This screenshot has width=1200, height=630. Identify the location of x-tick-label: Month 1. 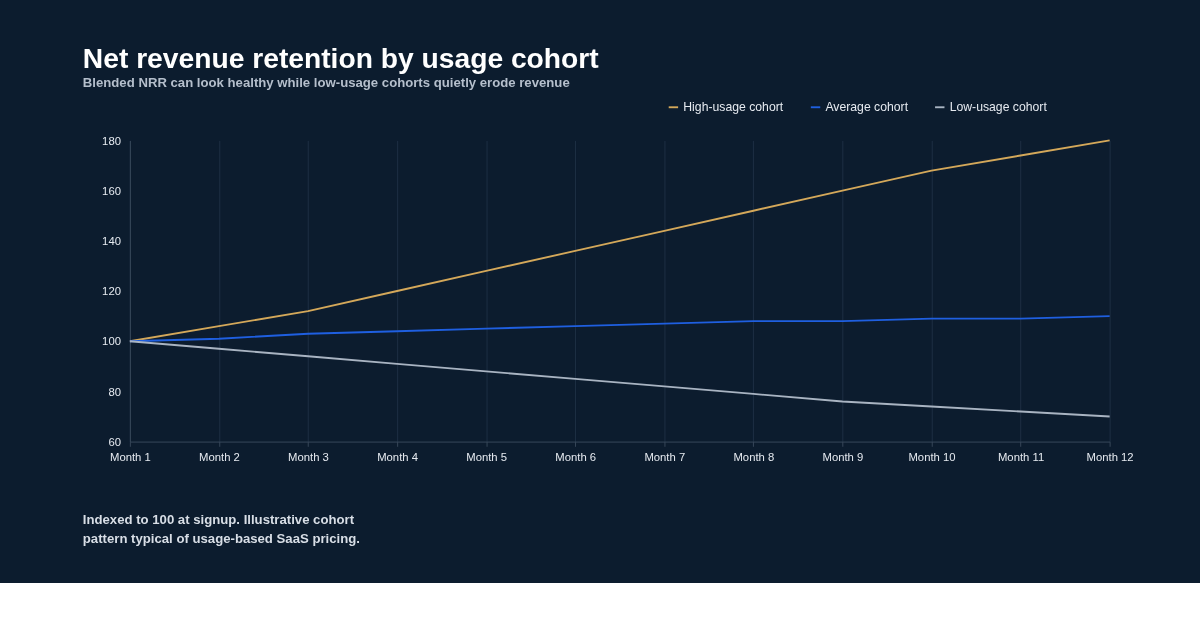
(130, 456).